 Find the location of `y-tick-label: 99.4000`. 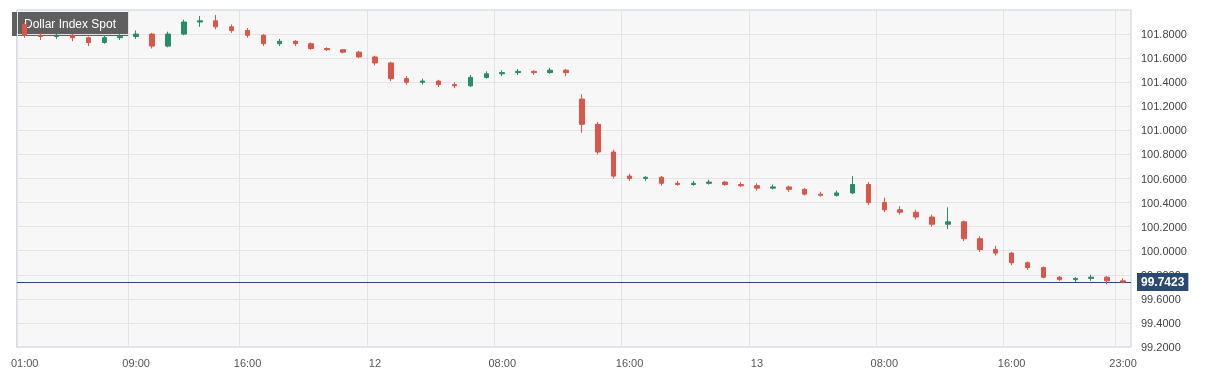

y-tick-label: 99.4000 is located at coordinates (1161, 322).